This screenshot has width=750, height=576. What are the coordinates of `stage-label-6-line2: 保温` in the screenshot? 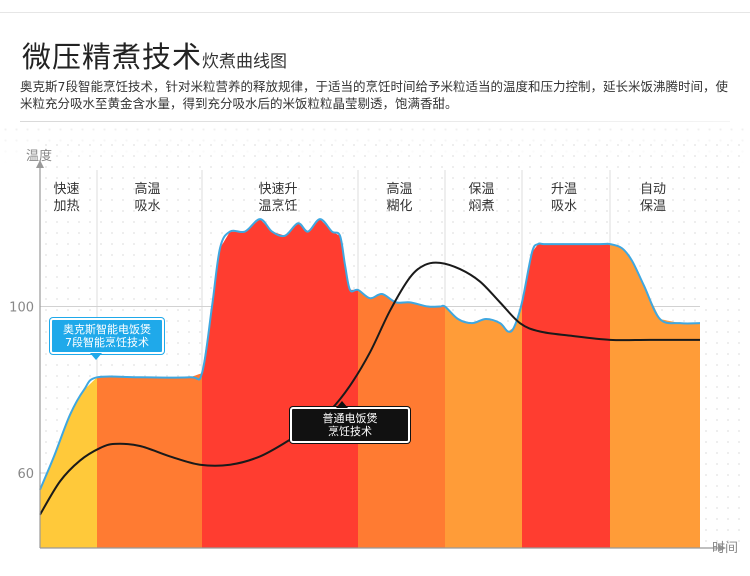 It's located at (653, 206).